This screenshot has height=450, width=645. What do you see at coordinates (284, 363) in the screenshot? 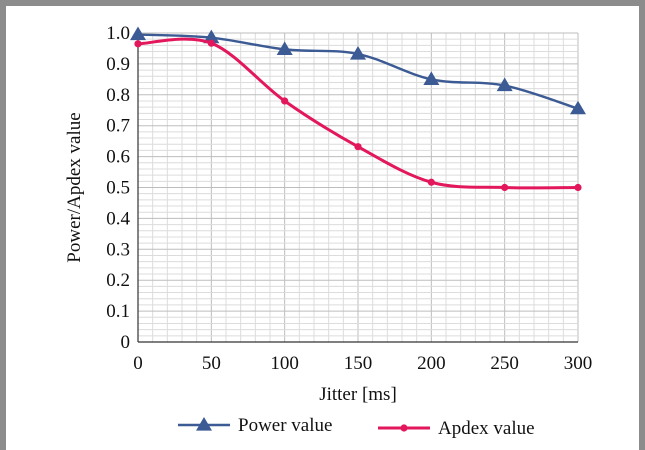
I see `x-tick-label: 100` at bounding box center [284, 363].